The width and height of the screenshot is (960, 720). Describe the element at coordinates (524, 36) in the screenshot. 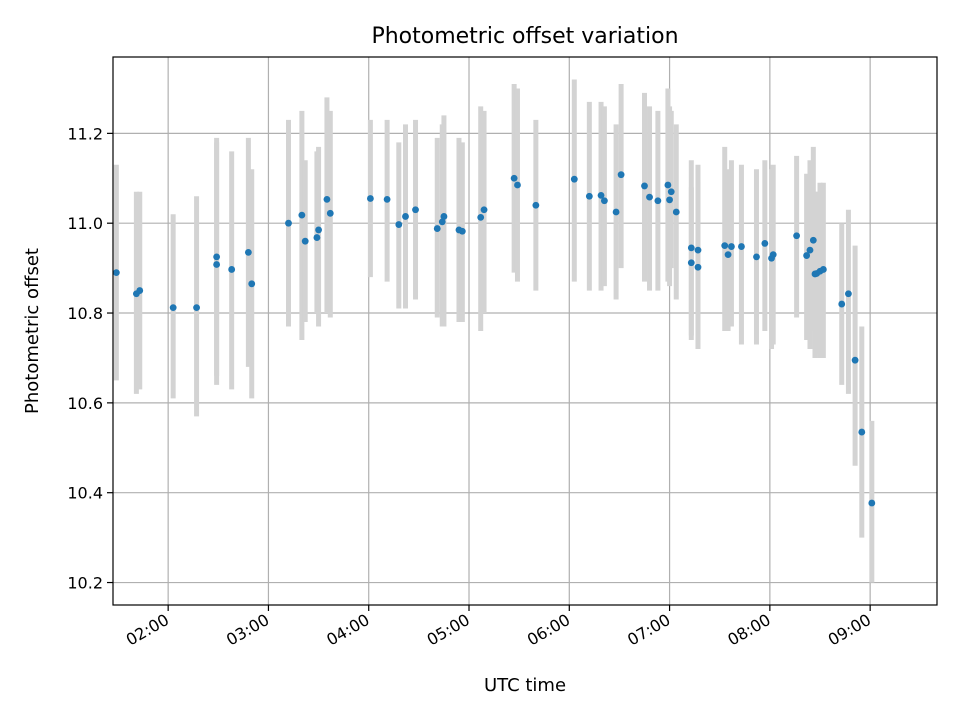

I see `chart-title: Photometric offset variation` at that location.